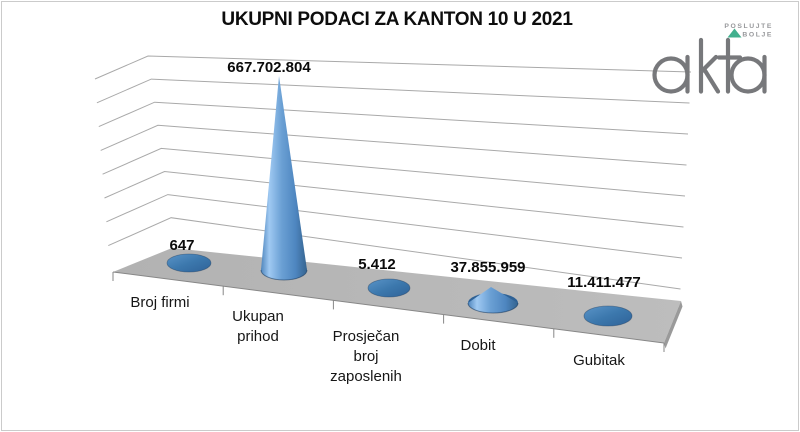 The image size is (800, 432). Describe the element at coordinates (734, 33) in the screenshot. I see `green-triangle-icon` at that location.